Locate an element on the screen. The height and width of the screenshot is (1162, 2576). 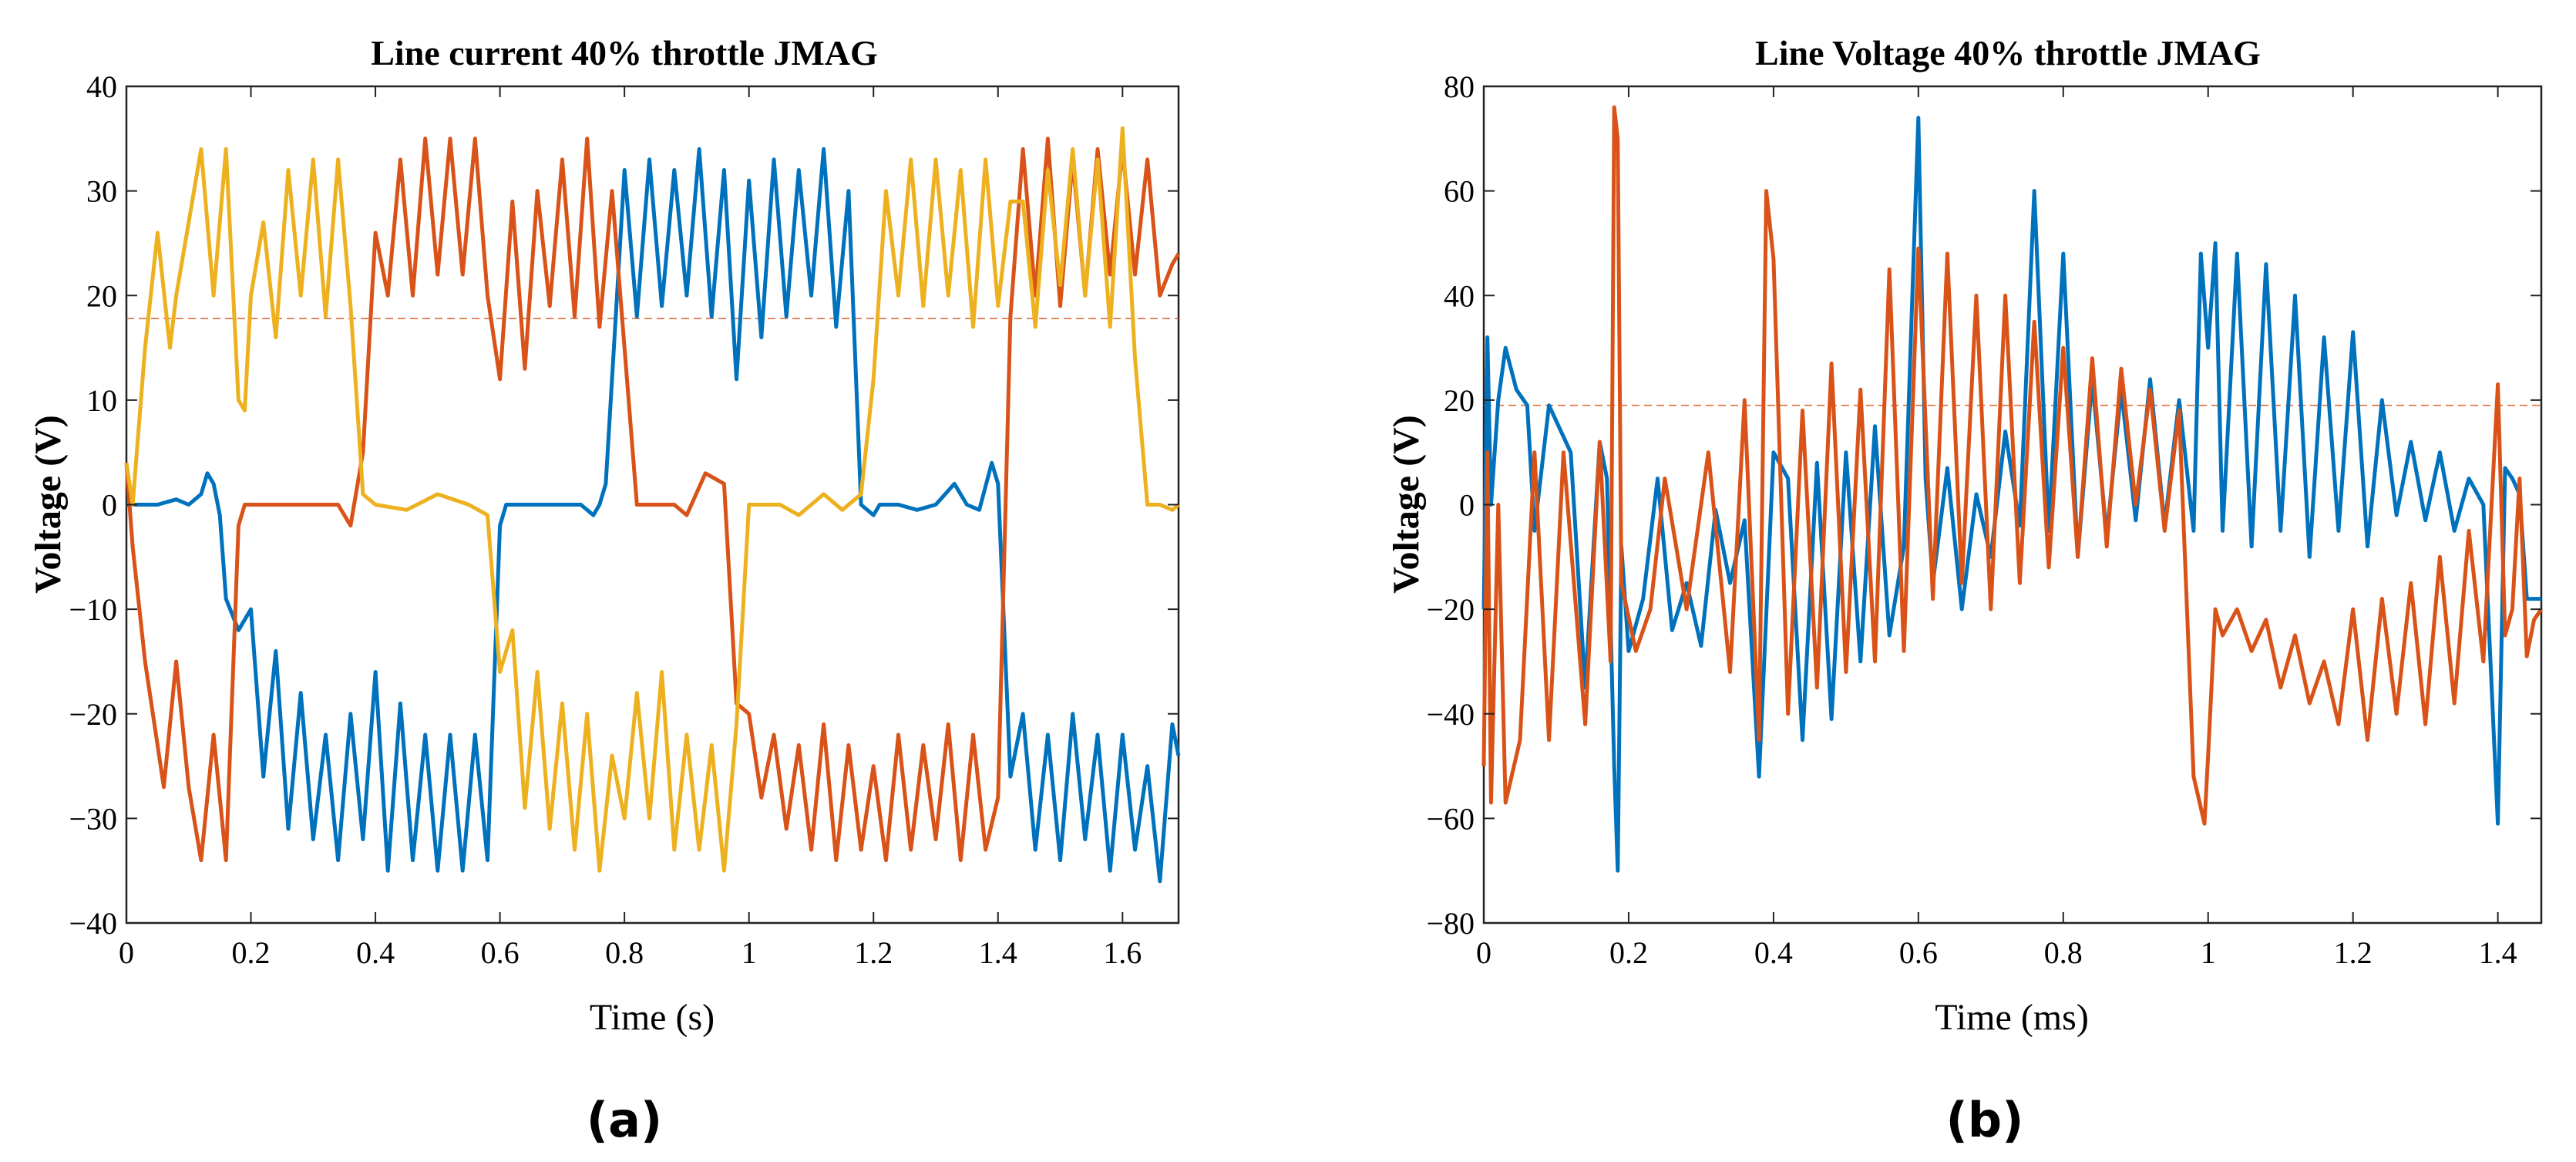
chart-b-y-tick-label: −60 is located at coordinates (1450, 818).